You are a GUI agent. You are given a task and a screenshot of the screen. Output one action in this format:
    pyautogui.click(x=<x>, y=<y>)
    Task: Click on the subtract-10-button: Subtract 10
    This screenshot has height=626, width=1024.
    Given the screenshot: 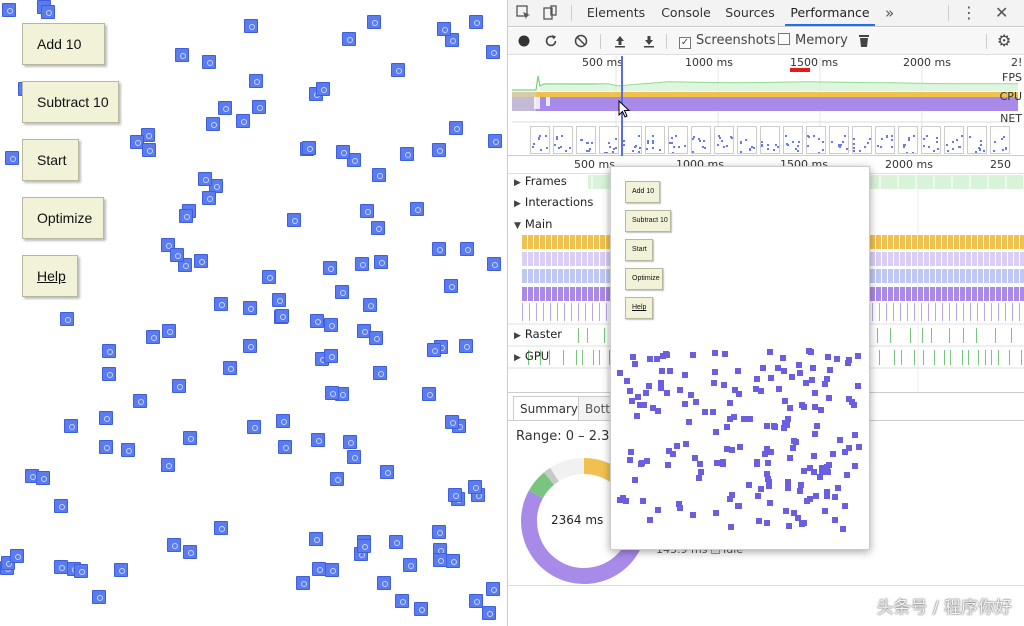 What is the action you would take?
    pyautogui.click(x=70, y=102)
    